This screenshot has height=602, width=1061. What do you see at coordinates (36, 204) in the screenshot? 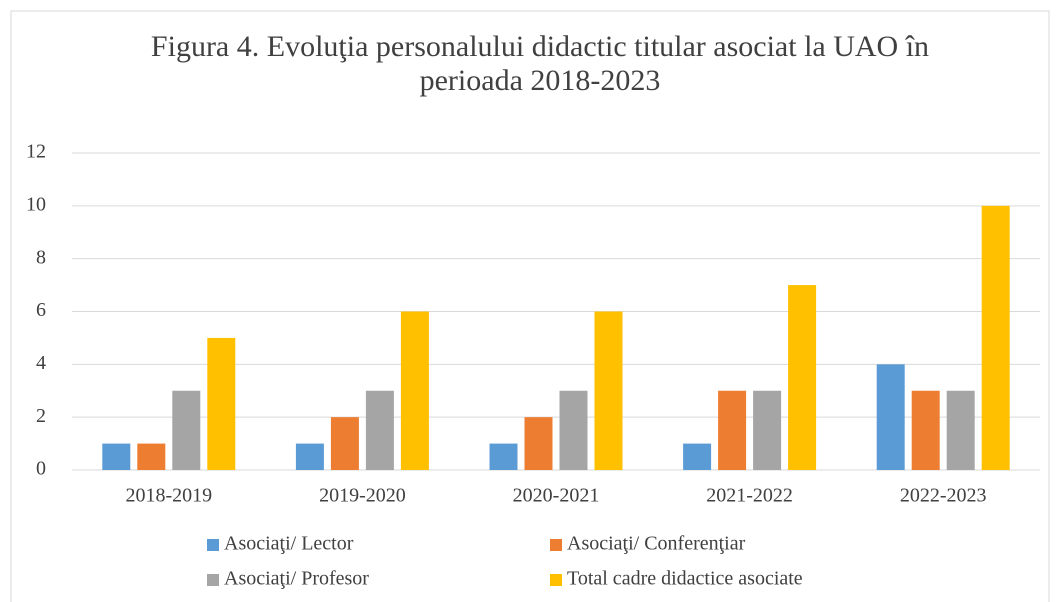
I see `y-tick-label: 10` at bounding box center [36, 204].